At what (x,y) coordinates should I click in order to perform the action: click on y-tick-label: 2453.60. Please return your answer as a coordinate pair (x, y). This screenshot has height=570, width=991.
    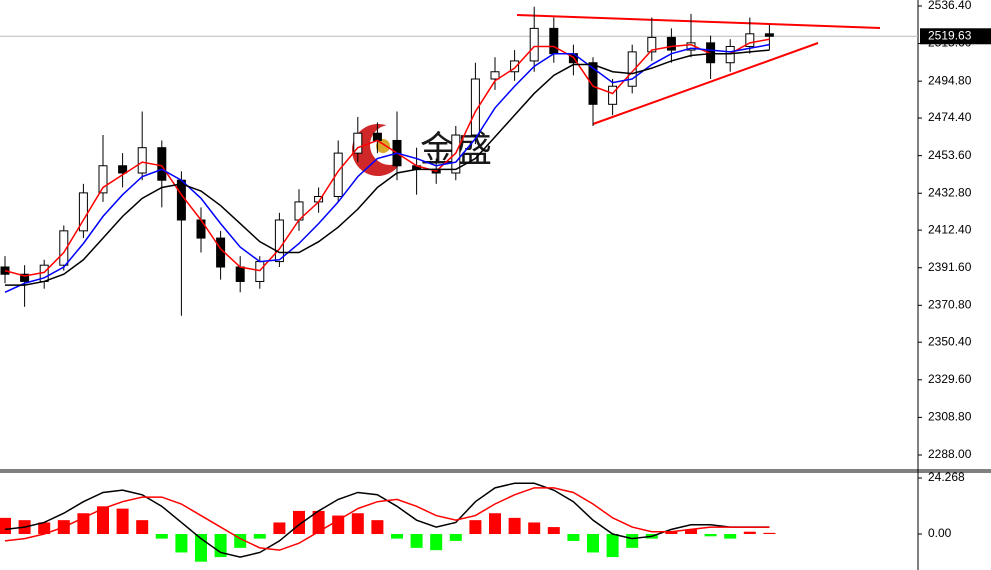
    Looking at the image, I should click on (950, 155).